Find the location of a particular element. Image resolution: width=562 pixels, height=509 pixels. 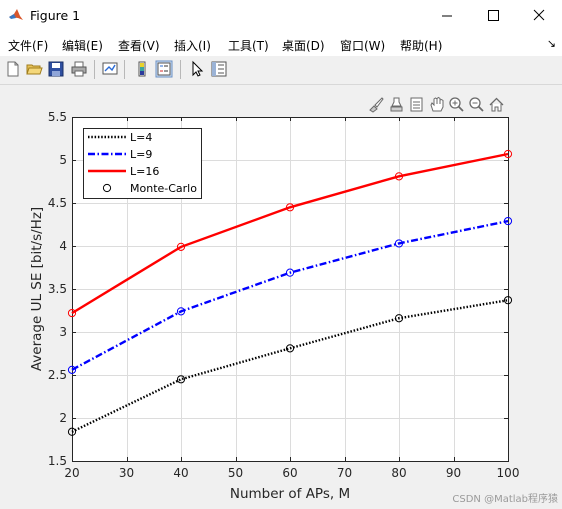

menu-view: 查看(V) is located at coordinates (139, 46).